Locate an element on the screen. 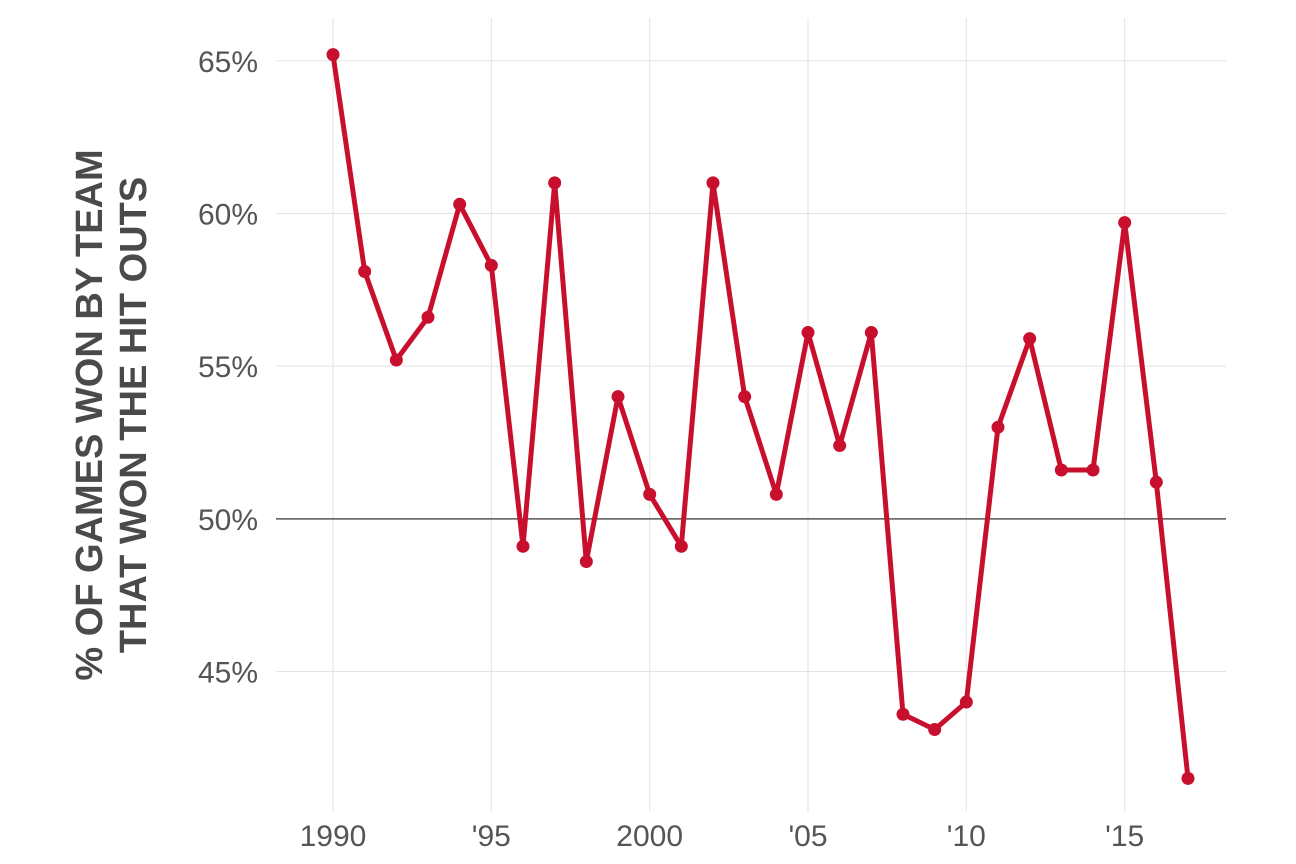 The height and width of the screenshot is (864, 1296). y-tick-label: 65% is located at coordinates (228, 62).